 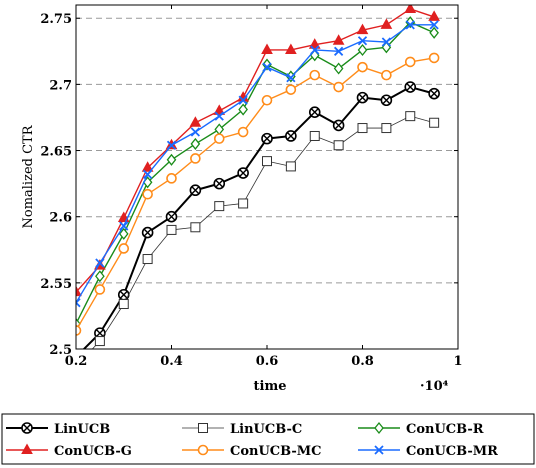 I want to click on x-tick-label: 0.2, so click(x=76, y=361).